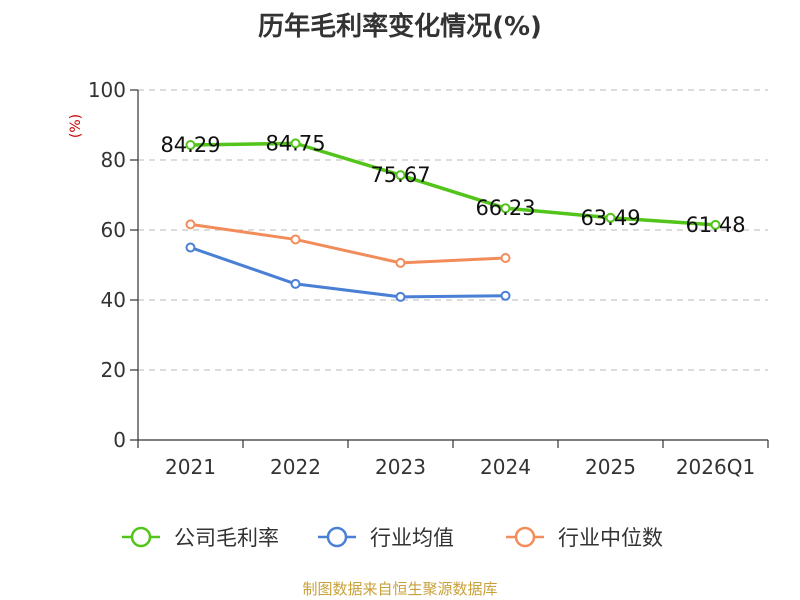 Image resolution: width=800 pixels, height=600 pixels. What do you see at coordinates (400, 589) in the screenshot?
I see `source-note: 制图数据来自恒生聚源数据库` at bounding box center [400, 589].